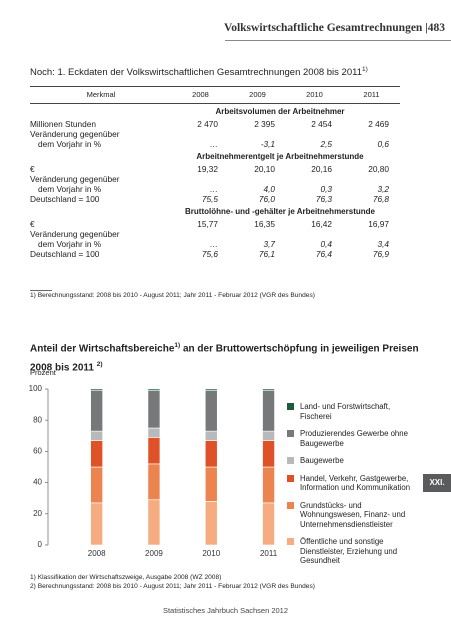 The width and height of the screenshot is (451, 640). What do you see at coordinates (354, 461) in the screenshot?
I see `legend-item: Baugewerbe` at bounding box center [354, 461].